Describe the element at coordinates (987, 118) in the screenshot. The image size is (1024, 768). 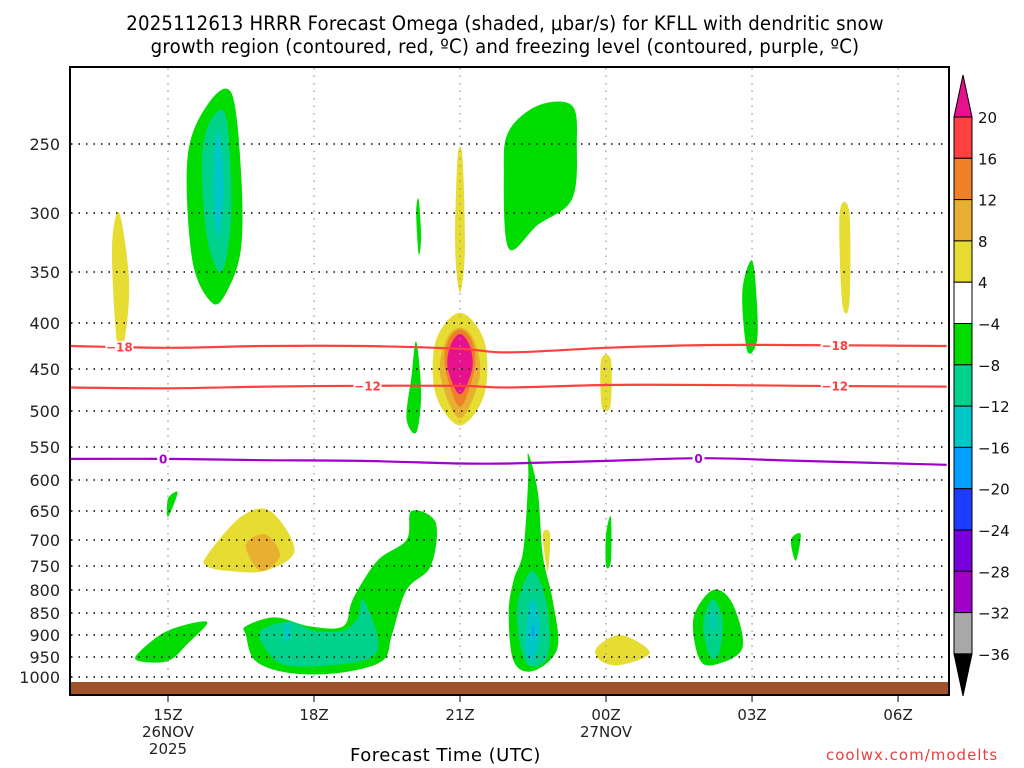
I see `colorbar-label: 20` at that location.